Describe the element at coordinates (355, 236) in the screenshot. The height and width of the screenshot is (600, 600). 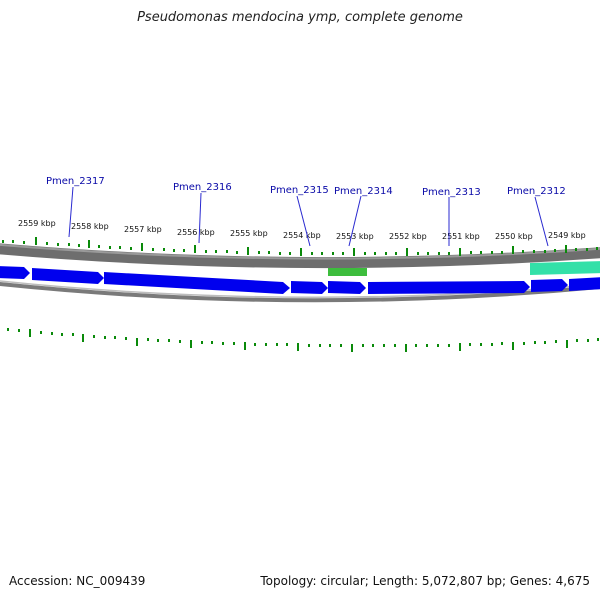
I see `scale-label: 2553 kbp` at that location.